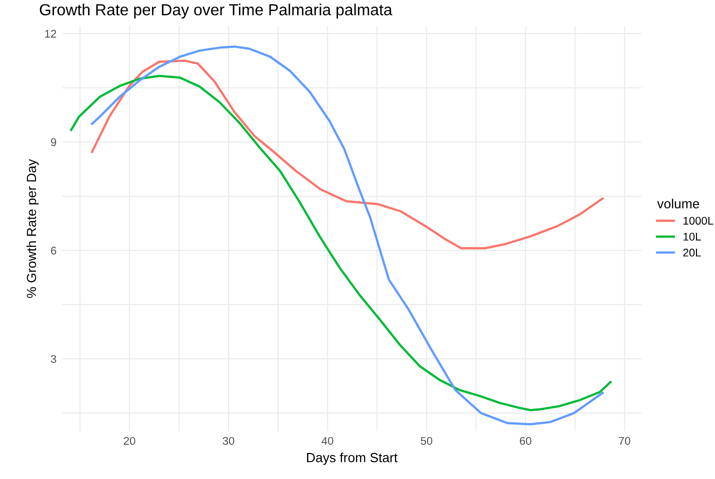 The width and height of the screenshot is (715, 479). What do you see at coordinates (228, 440) in the screenshot?
I see `x-tick-label: 30` at bounding box center [228, 440].